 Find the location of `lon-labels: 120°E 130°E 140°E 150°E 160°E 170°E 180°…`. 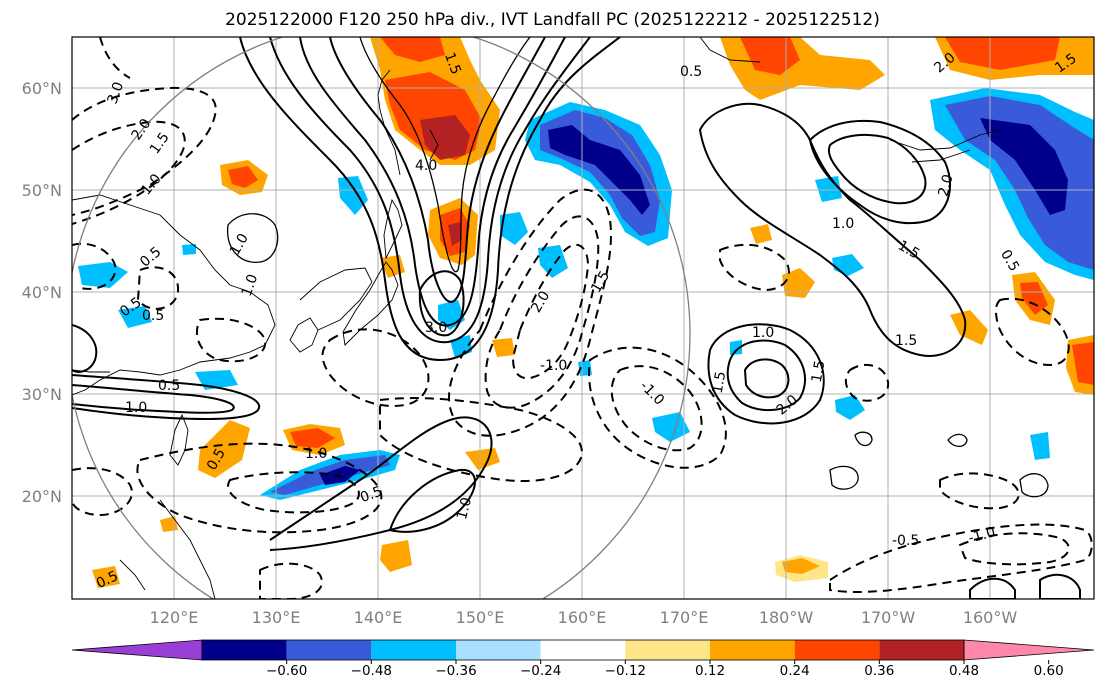

lon-labels: 120°E 130°E 140°E 150°E 160°E 170°E 180°… is located at coordinates (584, 617).